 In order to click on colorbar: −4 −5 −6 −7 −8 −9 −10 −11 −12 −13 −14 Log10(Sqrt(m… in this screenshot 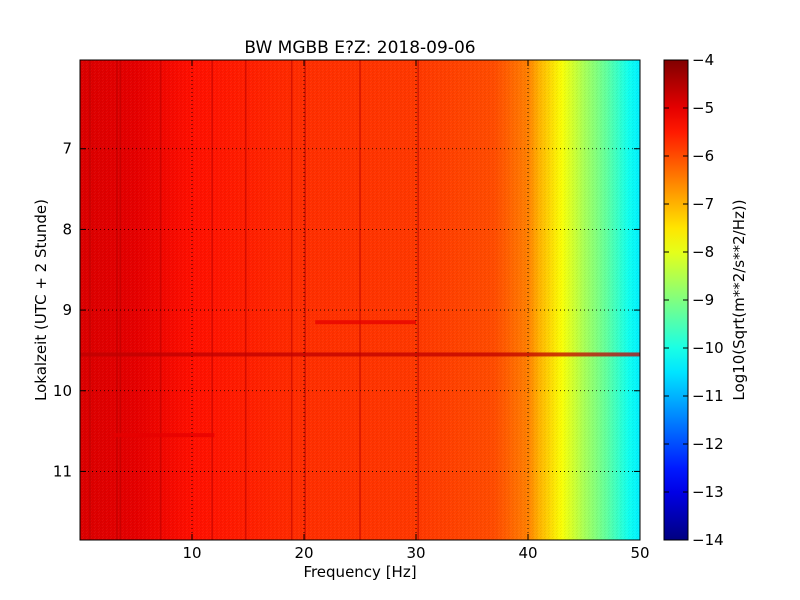, I will do `click(705, 300)`.